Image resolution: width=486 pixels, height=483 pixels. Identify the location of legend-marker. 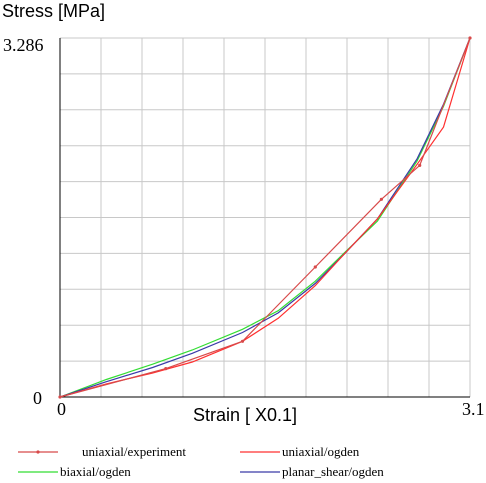
(38, 452).